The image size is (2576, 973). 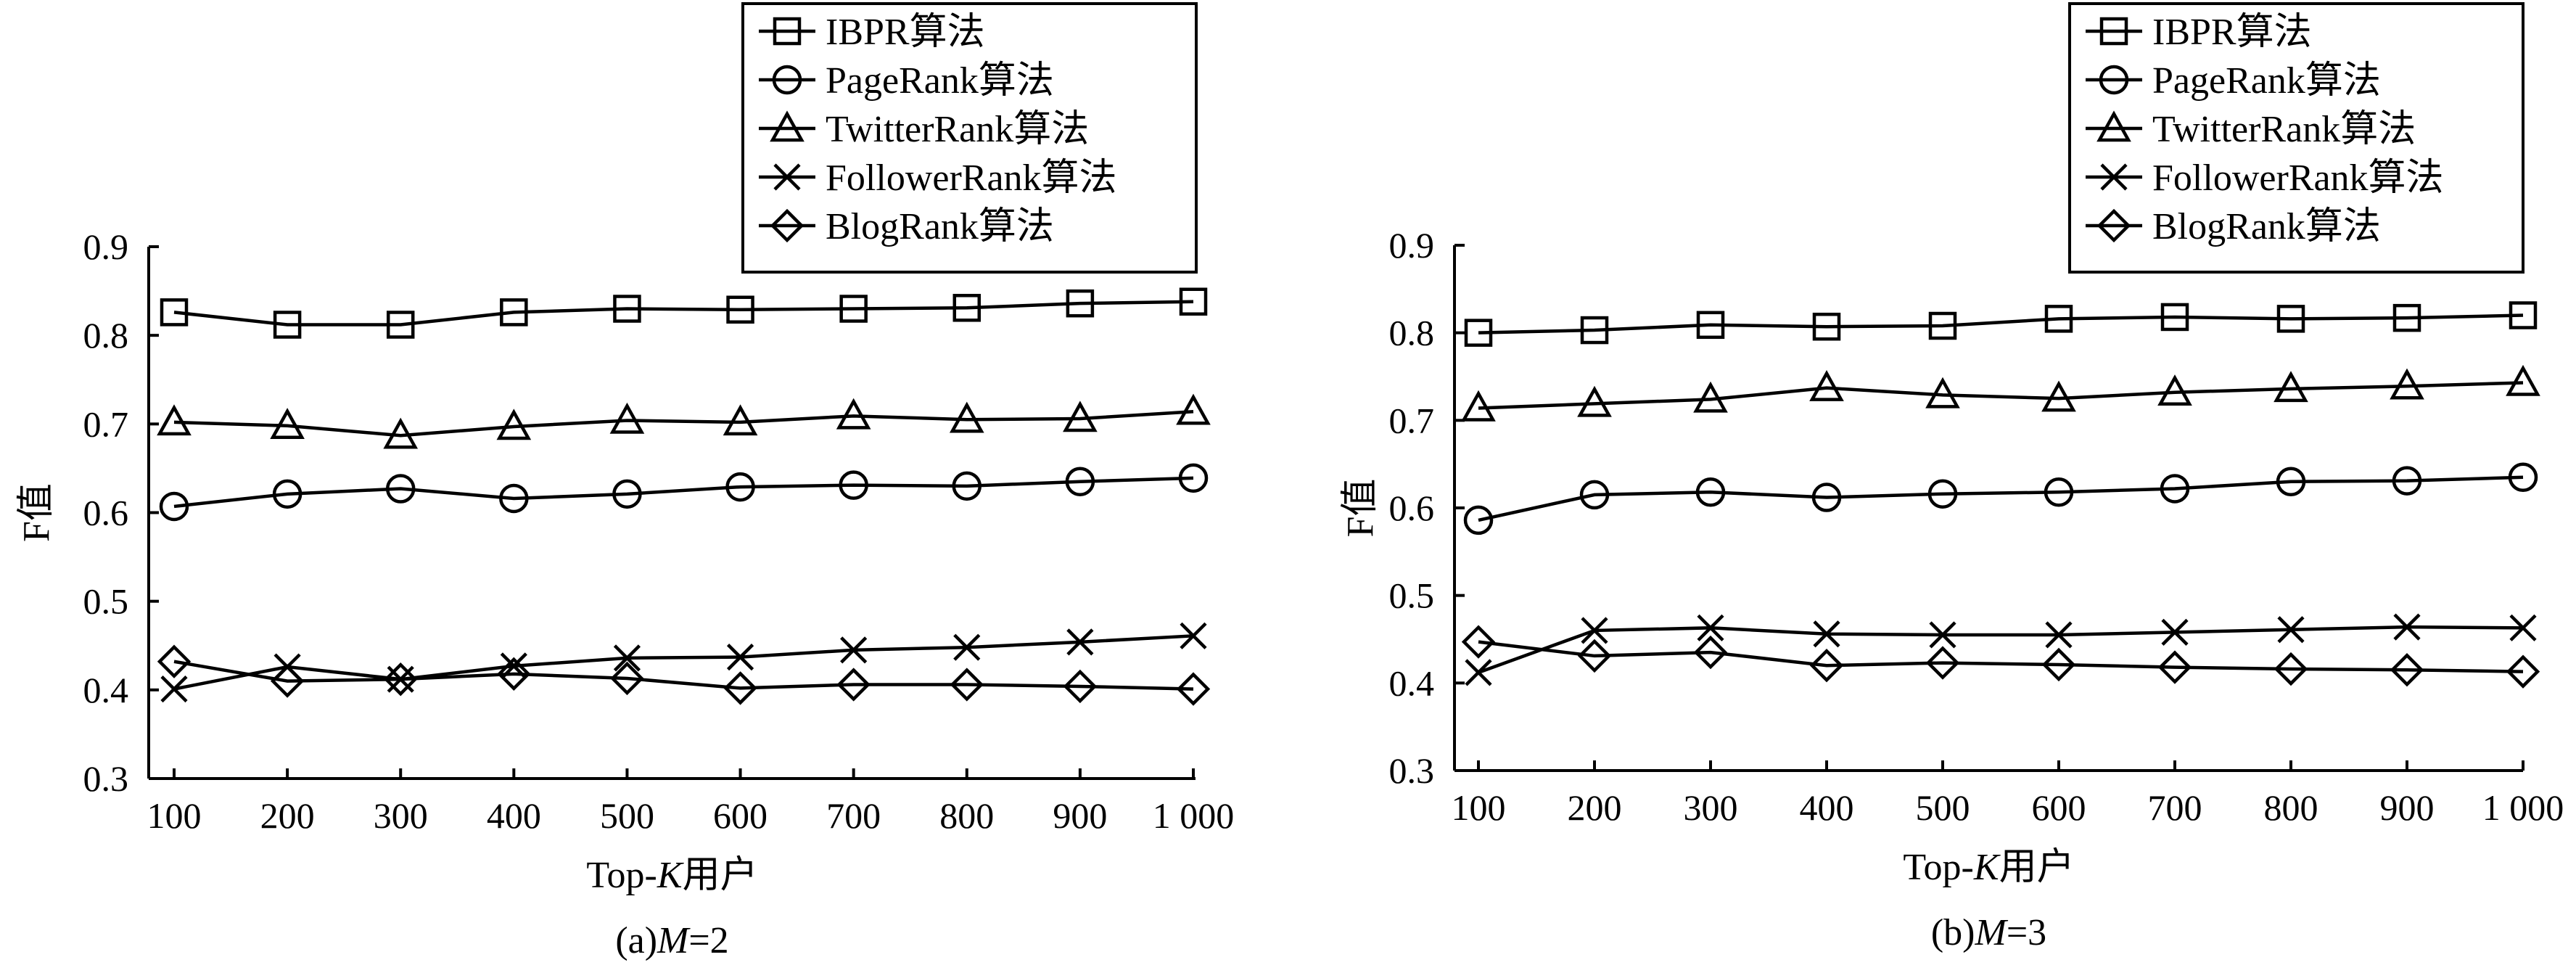 I want to click on legend-label: PageRank算法, so click(x=2266, y=81).